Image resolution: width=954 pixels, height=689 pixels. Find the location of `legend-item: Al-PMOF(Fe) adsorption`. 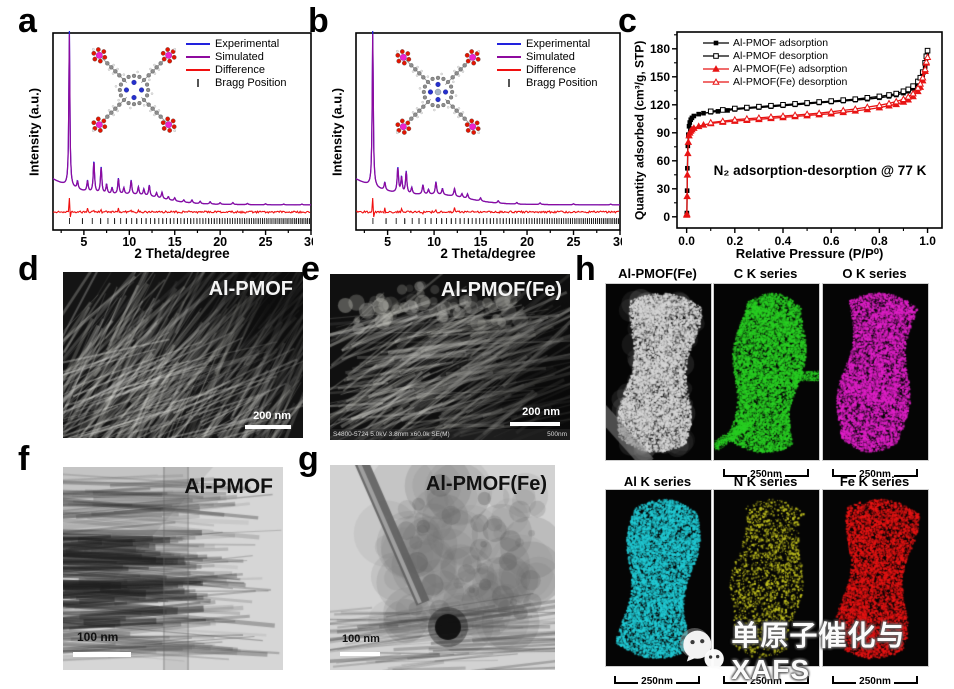

legend-item: Al-PMOF(Fe) adsorption is located at coordinates (775, 69).